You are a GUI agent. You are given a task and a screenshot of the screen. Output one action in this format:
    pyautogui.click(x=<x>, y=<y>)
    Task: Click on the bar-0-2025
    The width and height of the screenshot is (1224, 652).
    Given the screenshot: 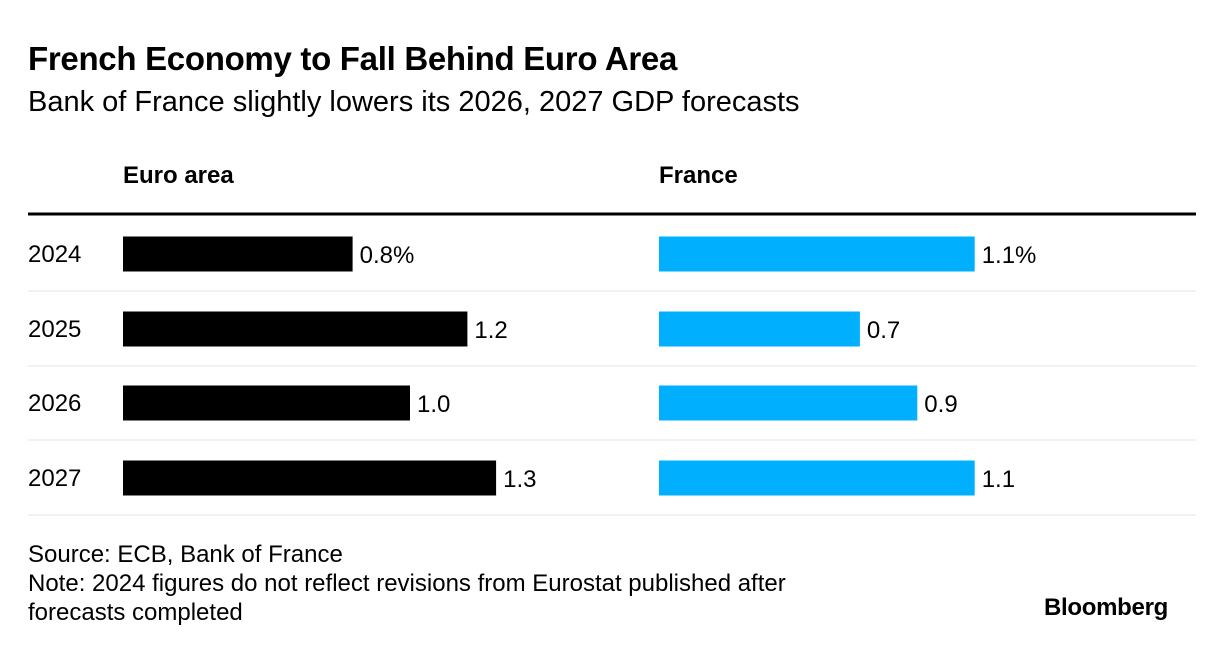 What is the action you would take?
    pyautogui.click(x=295, y=329)
    